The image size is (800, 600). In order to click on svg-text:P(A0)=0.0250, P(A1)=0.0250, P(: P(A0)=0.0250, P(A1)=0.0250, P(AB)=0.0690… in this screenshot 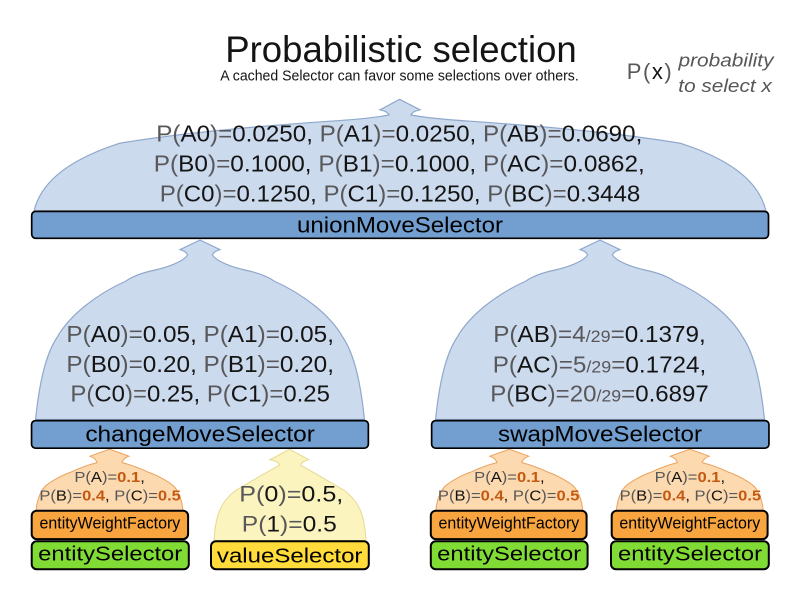, I will do `click(399, 133)`.